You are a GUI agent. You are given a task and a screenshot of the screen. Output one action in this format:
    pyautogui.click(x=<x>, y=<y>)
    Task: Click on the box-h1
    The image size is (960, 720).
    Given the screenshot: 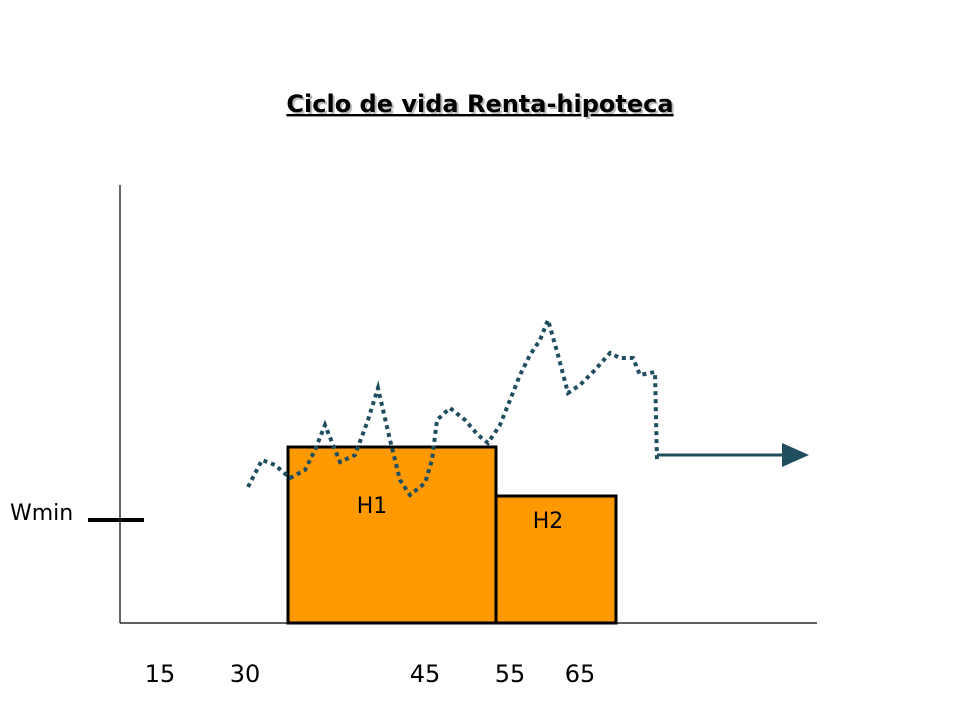 What is the action you would take?
    pyautogui.click(x=392, y=535)
    